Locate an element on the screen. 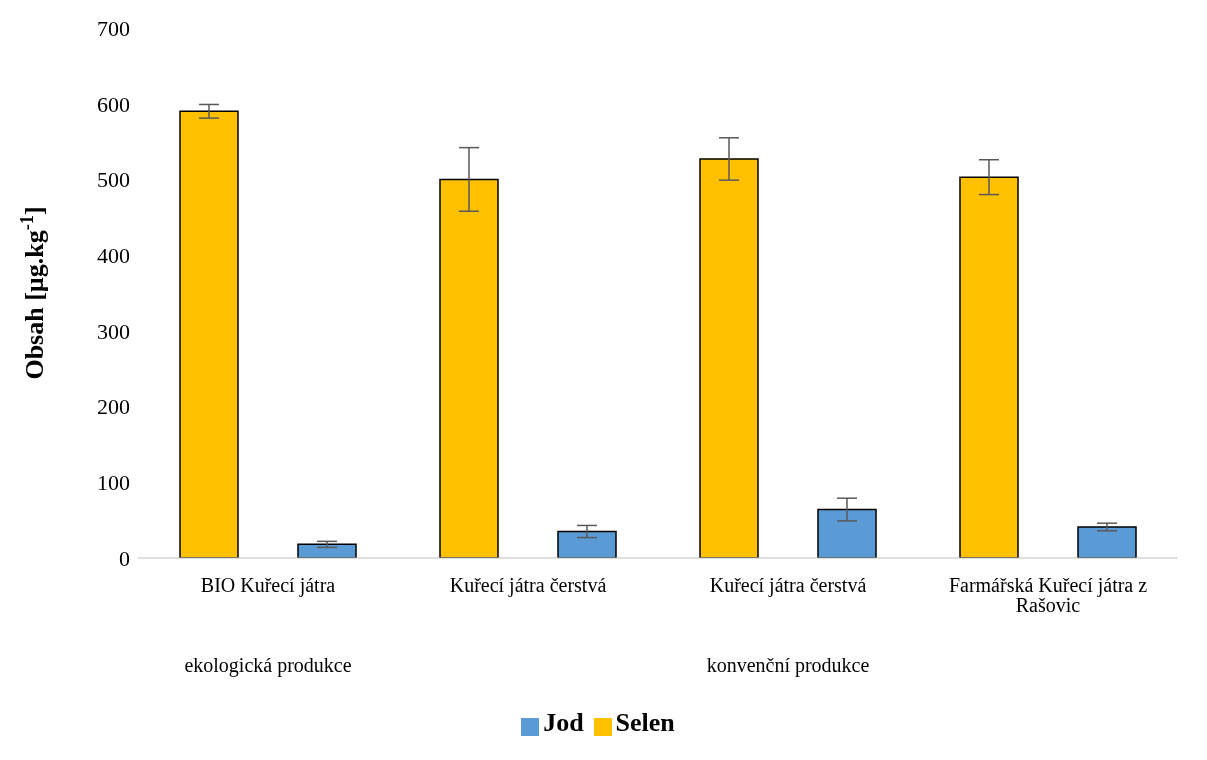  y-tick-label: 700 is located at coordinates (113, 28).